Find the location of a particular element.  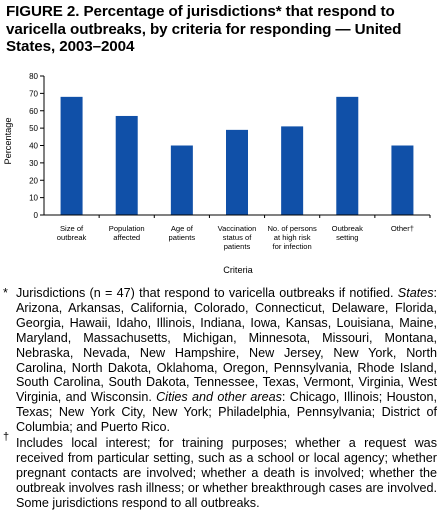

y-tick-label: 50 is located at coordinates (33, 128).